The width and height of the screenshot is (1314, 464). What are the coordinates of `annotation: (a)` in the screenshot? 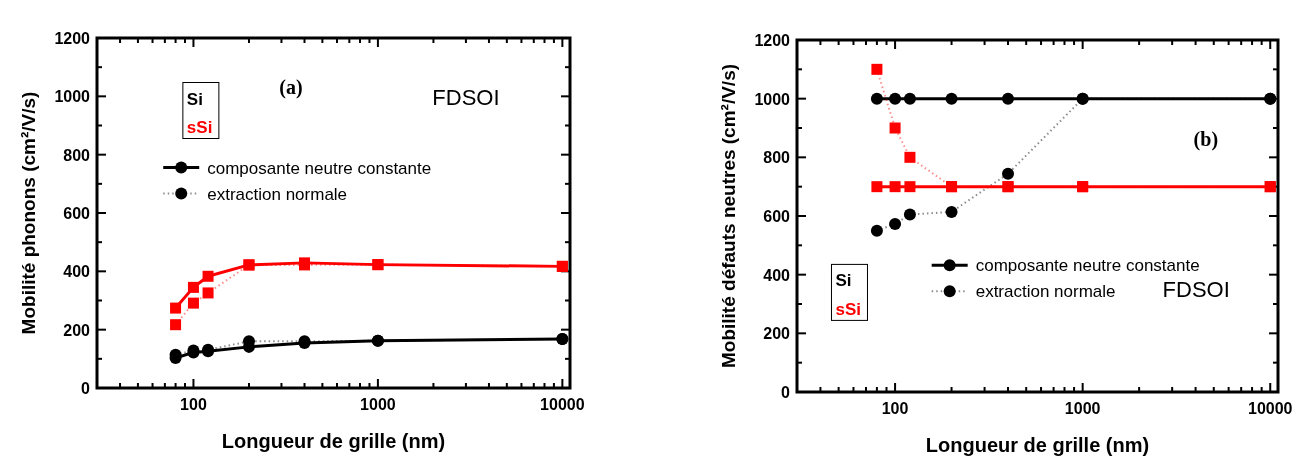 It's located at (291, 87).